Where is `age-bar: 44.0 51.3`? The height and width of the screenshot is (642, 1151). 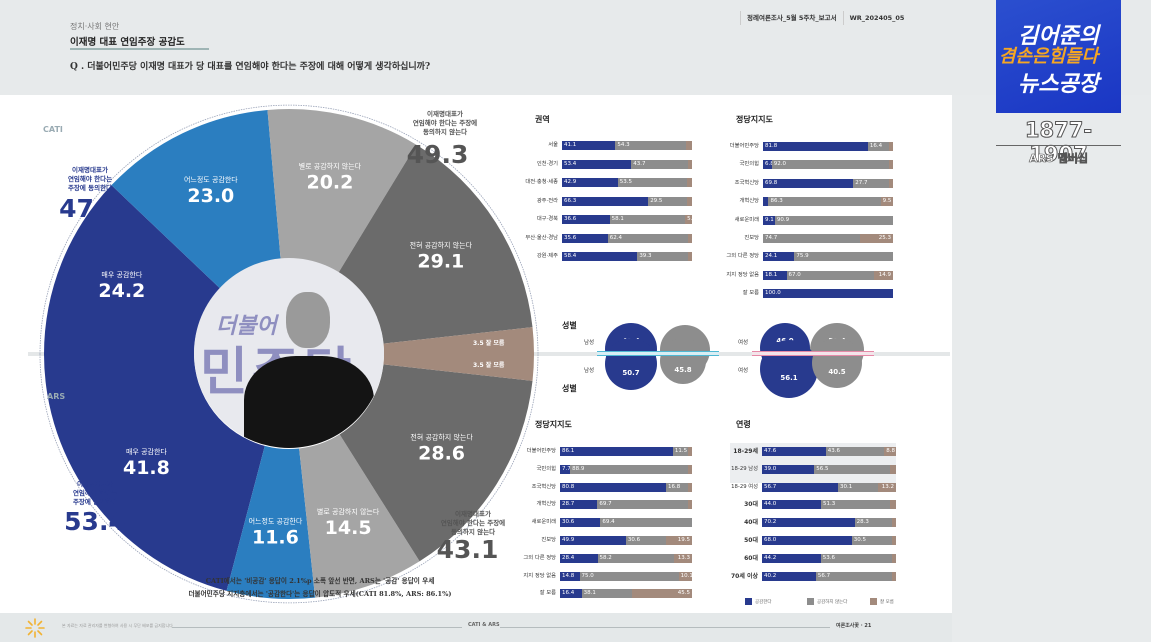
age-bar: 44.0 51.3 is located at coordinates (829, 505).